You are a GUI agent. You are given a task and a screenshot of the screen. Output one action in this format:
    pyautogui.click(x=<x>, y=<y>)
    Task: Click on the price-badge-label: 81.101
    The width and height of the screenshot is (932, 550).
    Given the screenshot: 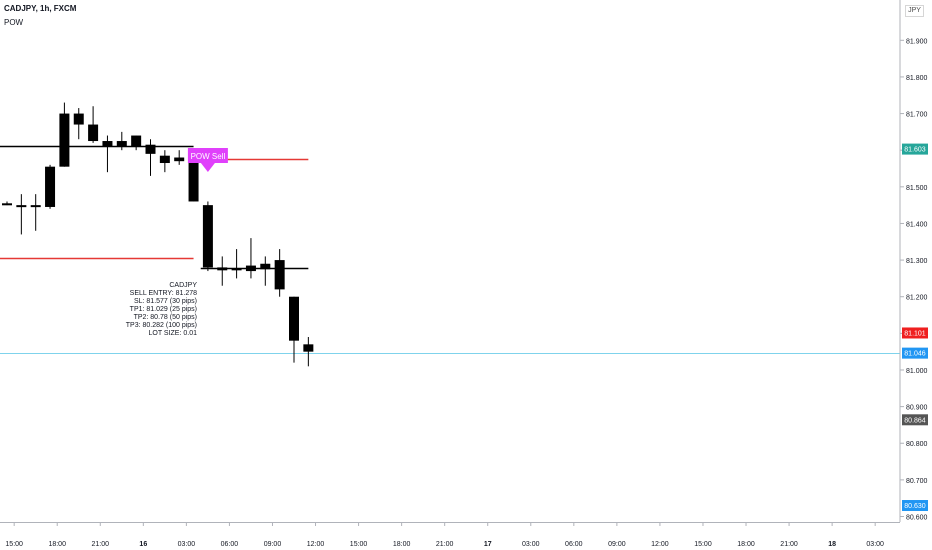 What is the action you would take?
    pyautogui.click(x=915, y=333)
    